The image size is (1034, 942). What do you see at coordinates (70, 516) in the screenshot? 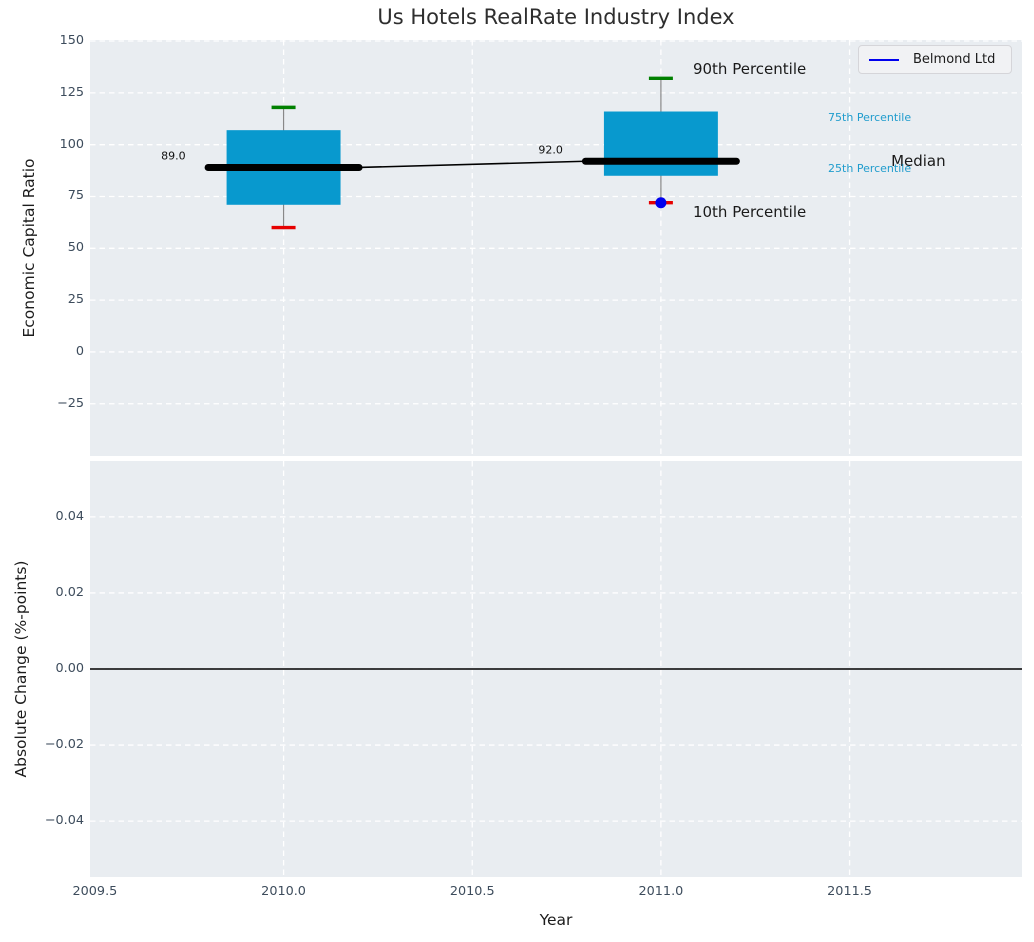
I see `y-tick-label-bottom: 0.04` at bounding box center [70, 516].